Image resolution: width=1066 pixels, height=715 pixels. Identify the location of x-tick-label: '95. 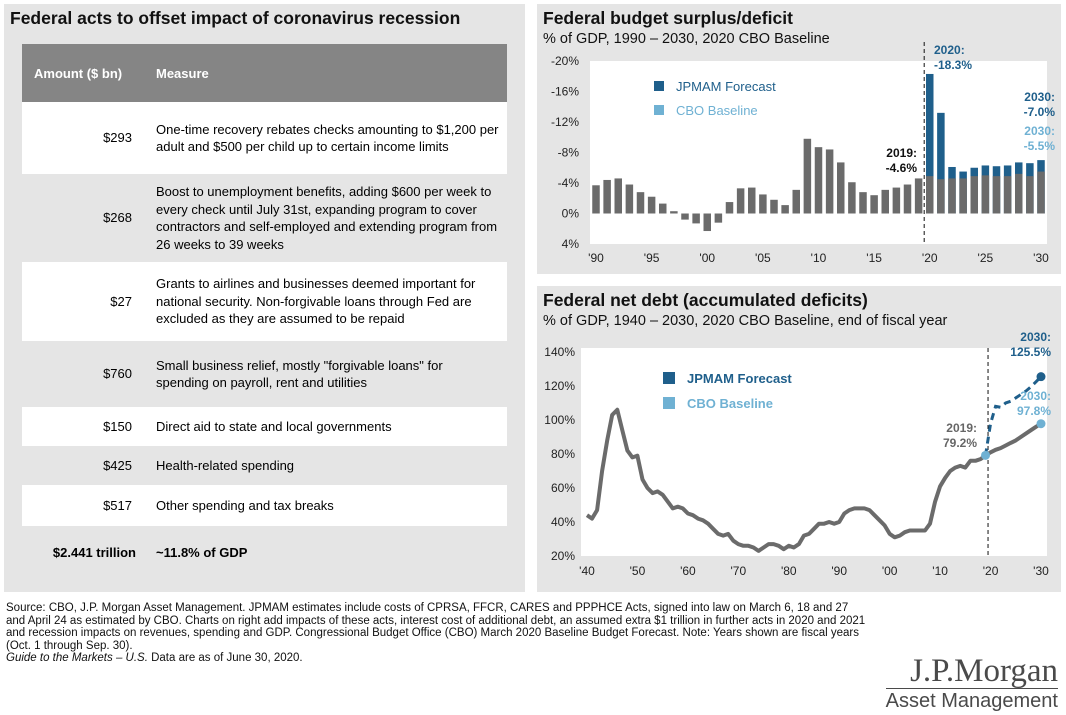
(652, 258).